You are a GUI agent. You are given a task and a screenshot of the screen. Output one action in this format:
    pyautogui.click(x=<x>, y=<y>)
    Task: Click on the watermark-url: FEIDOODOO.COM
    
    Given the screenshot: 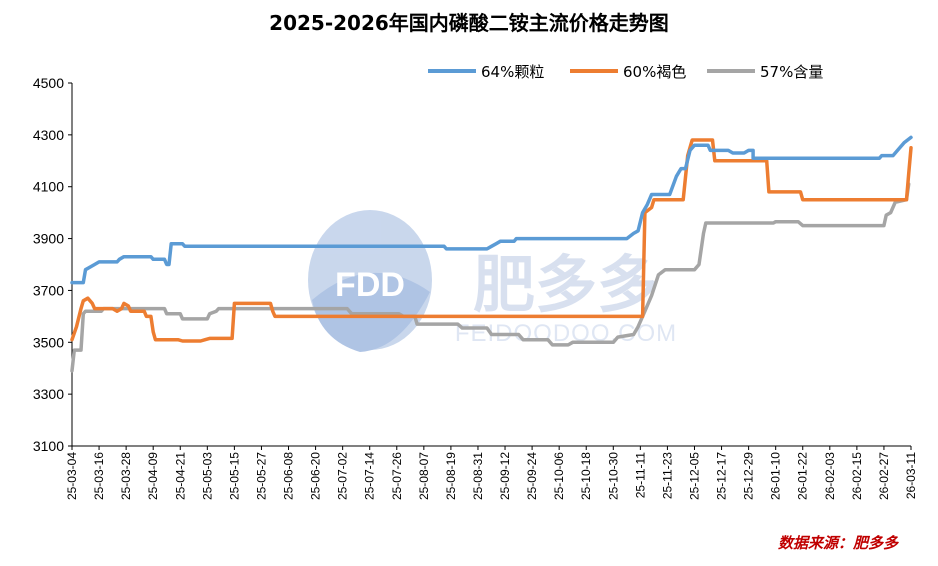 What is the action you would take?
    pyautogui.click(x=566, y=333)
    